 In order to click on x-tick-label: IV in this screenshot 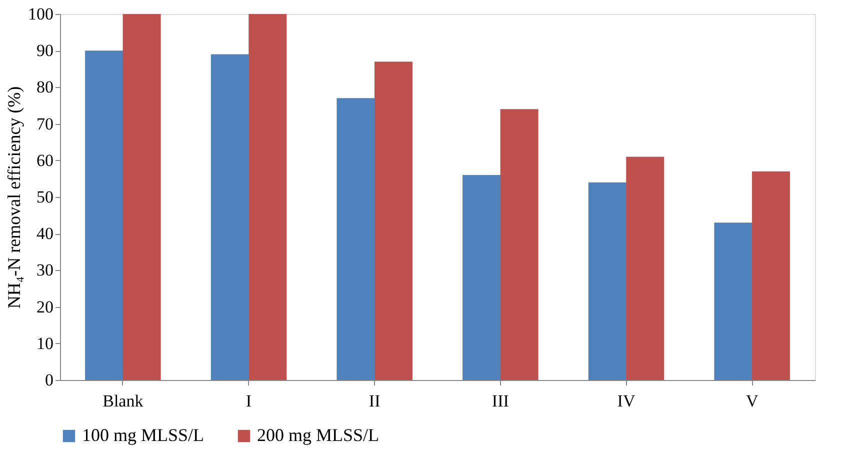, I will do `click(626, 401)`.